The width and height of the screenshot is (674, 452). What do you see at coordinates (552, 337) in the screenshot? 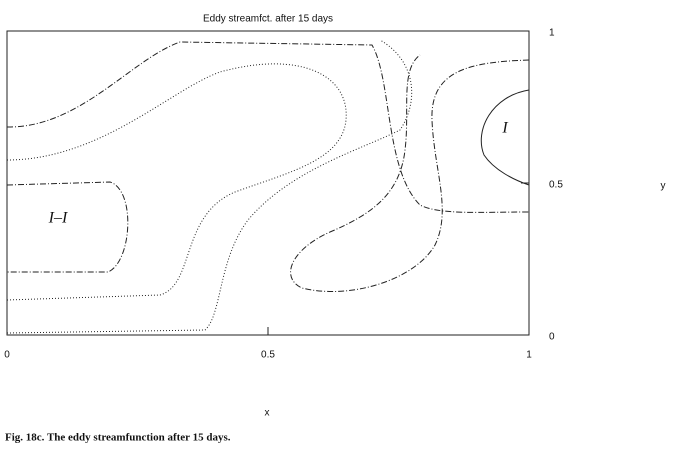
I see `y-tick-label: 0` at bounding box center [552, 337].